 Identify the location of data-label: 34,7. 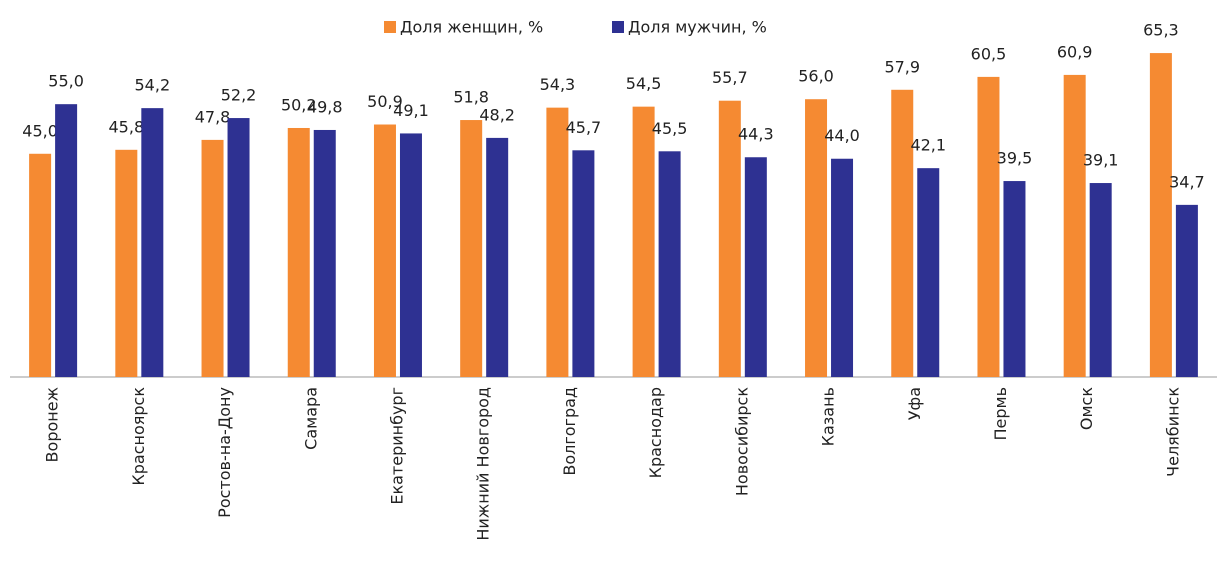
(1187, 181).